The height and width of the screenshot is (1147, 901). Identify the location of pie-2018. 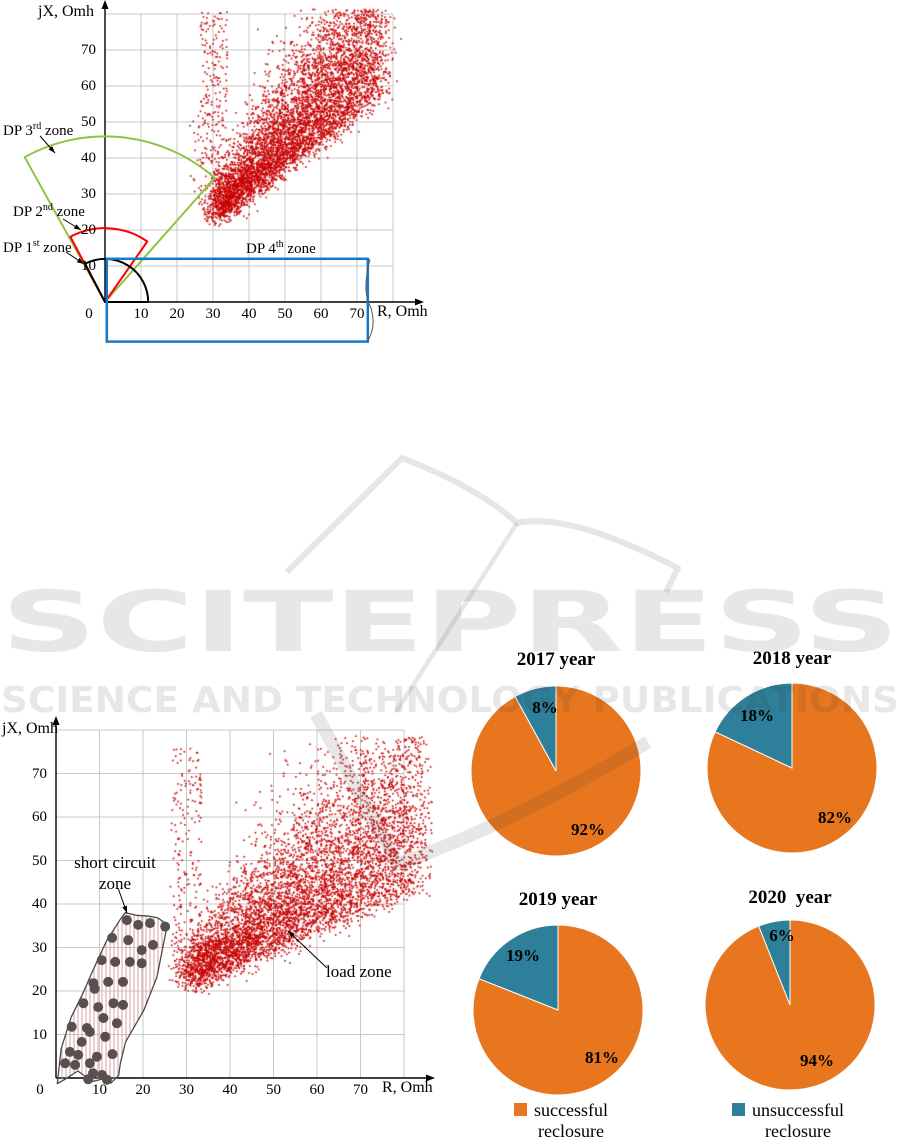
(792, 768).